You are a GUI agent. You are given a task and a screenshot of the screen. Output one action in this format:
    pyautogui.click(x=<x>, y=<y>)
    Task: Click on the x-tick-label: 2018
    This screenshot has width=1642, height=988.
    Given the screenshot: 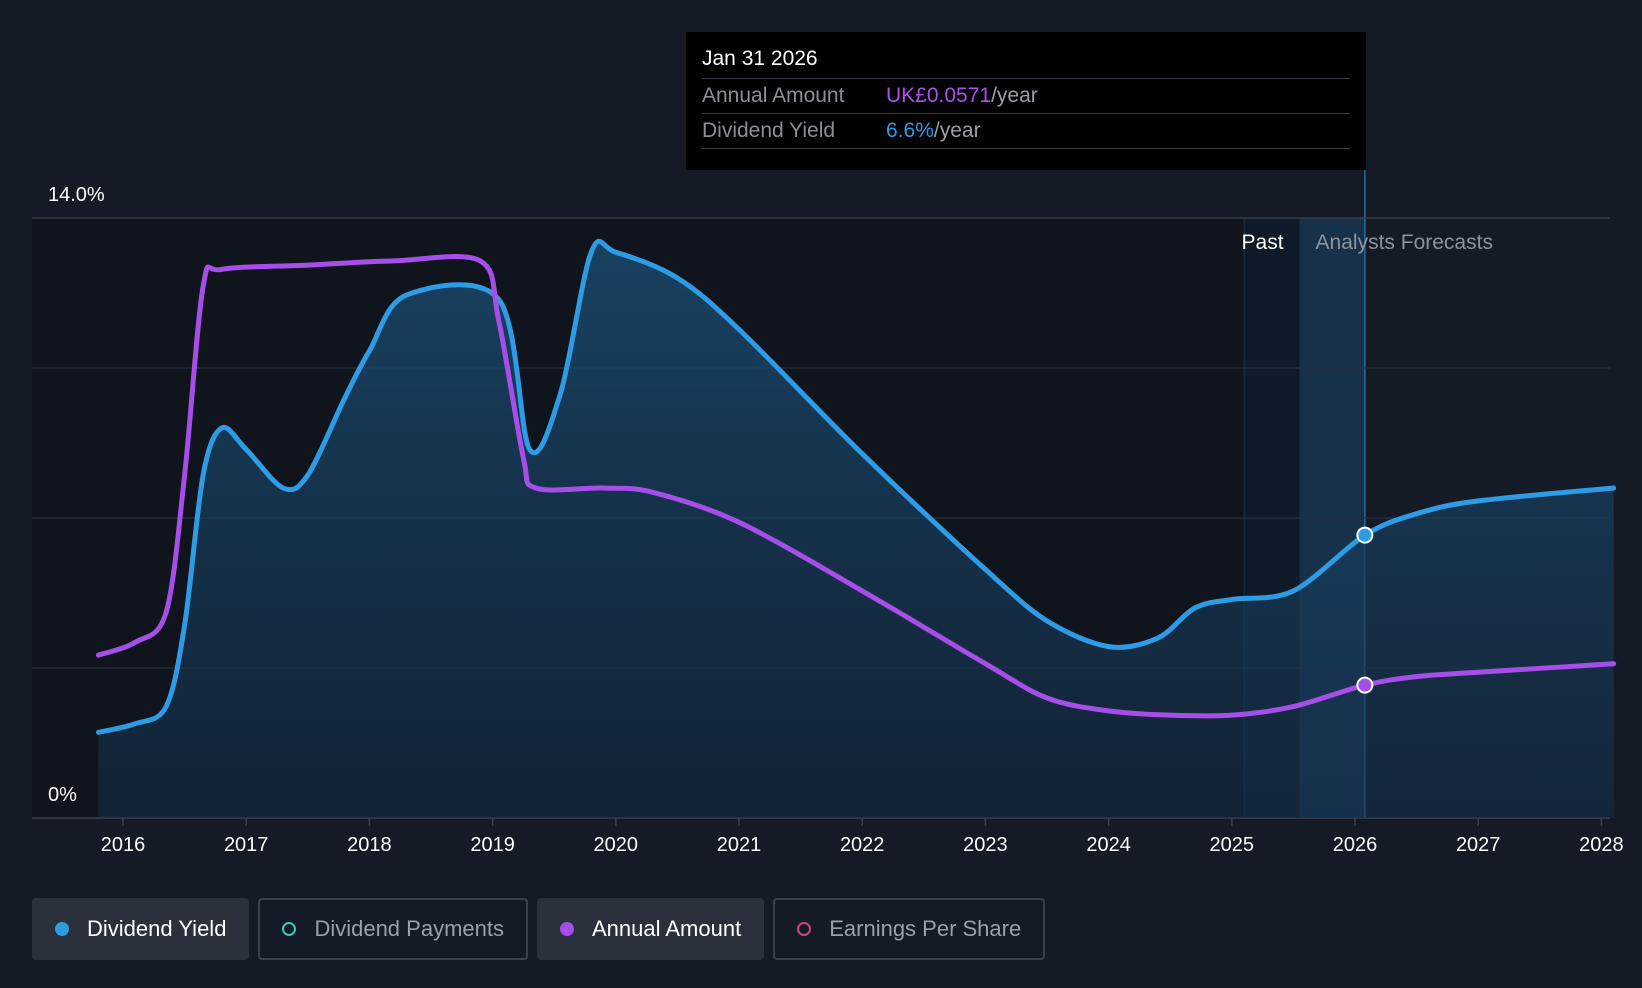 What is the action you would take?
    pyautogui.click(x=369, y=845)
    